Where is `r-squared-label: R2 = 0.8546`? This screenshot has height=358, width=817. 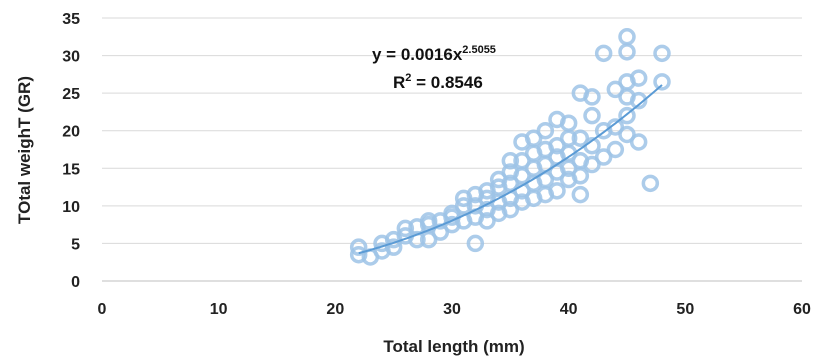
r-squared-label: R2 = 0.8546 is located at coordinates (438, 82).